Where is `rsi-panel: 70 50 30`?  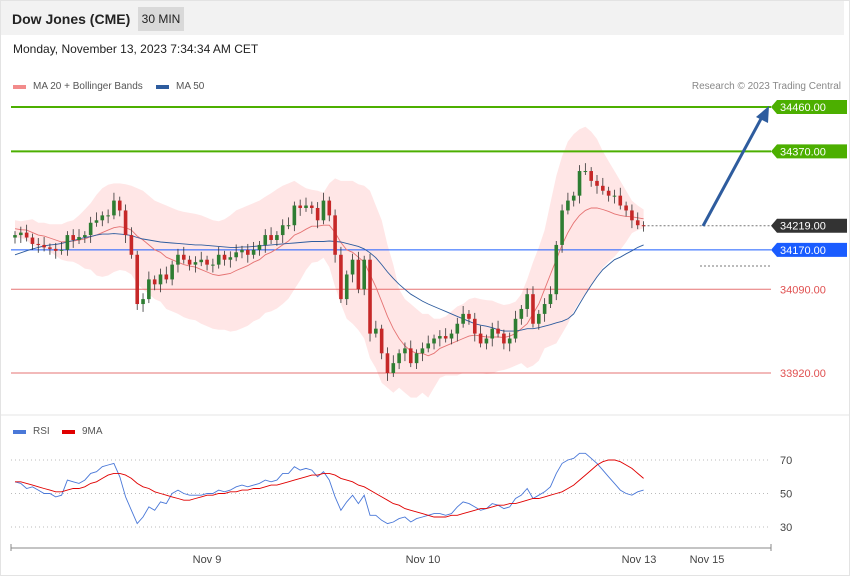 rsi-panel: 70 50 30 is located at coordinates (401, 493).